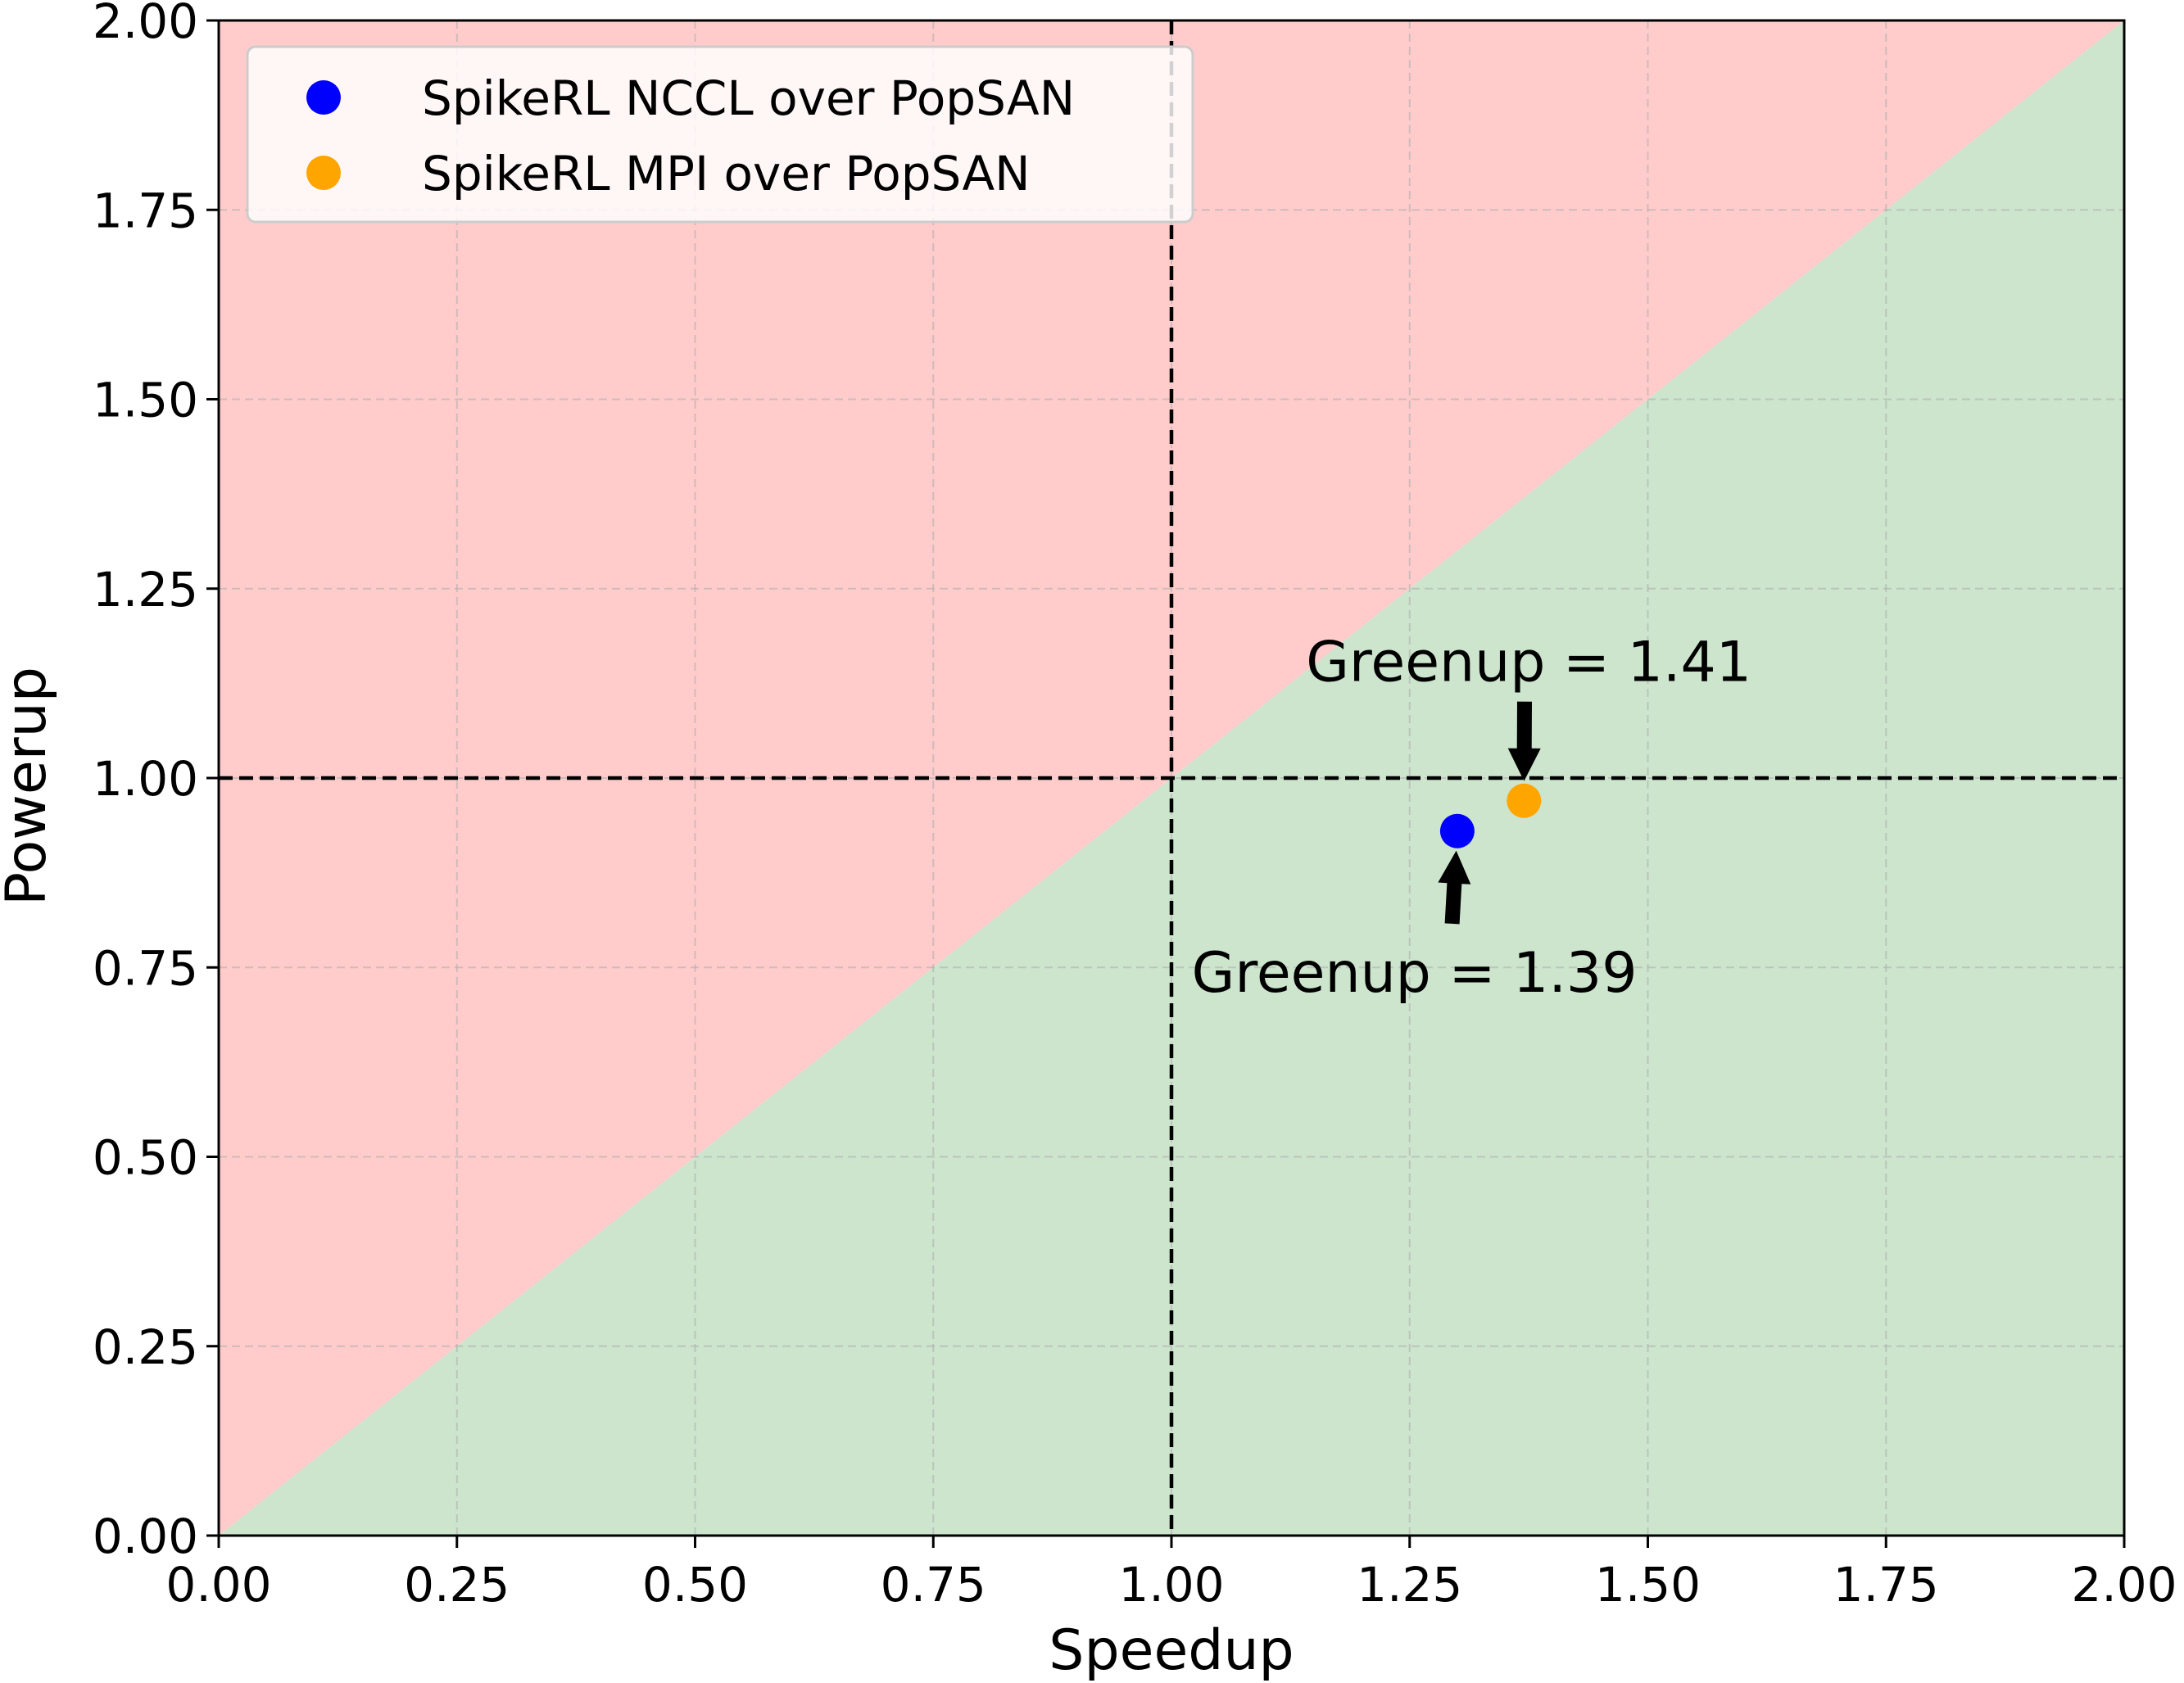 The width and height of the screenshot is (2184, 1683). I want to click on x-tick-label-0: 0.00, so click(218, 1585).